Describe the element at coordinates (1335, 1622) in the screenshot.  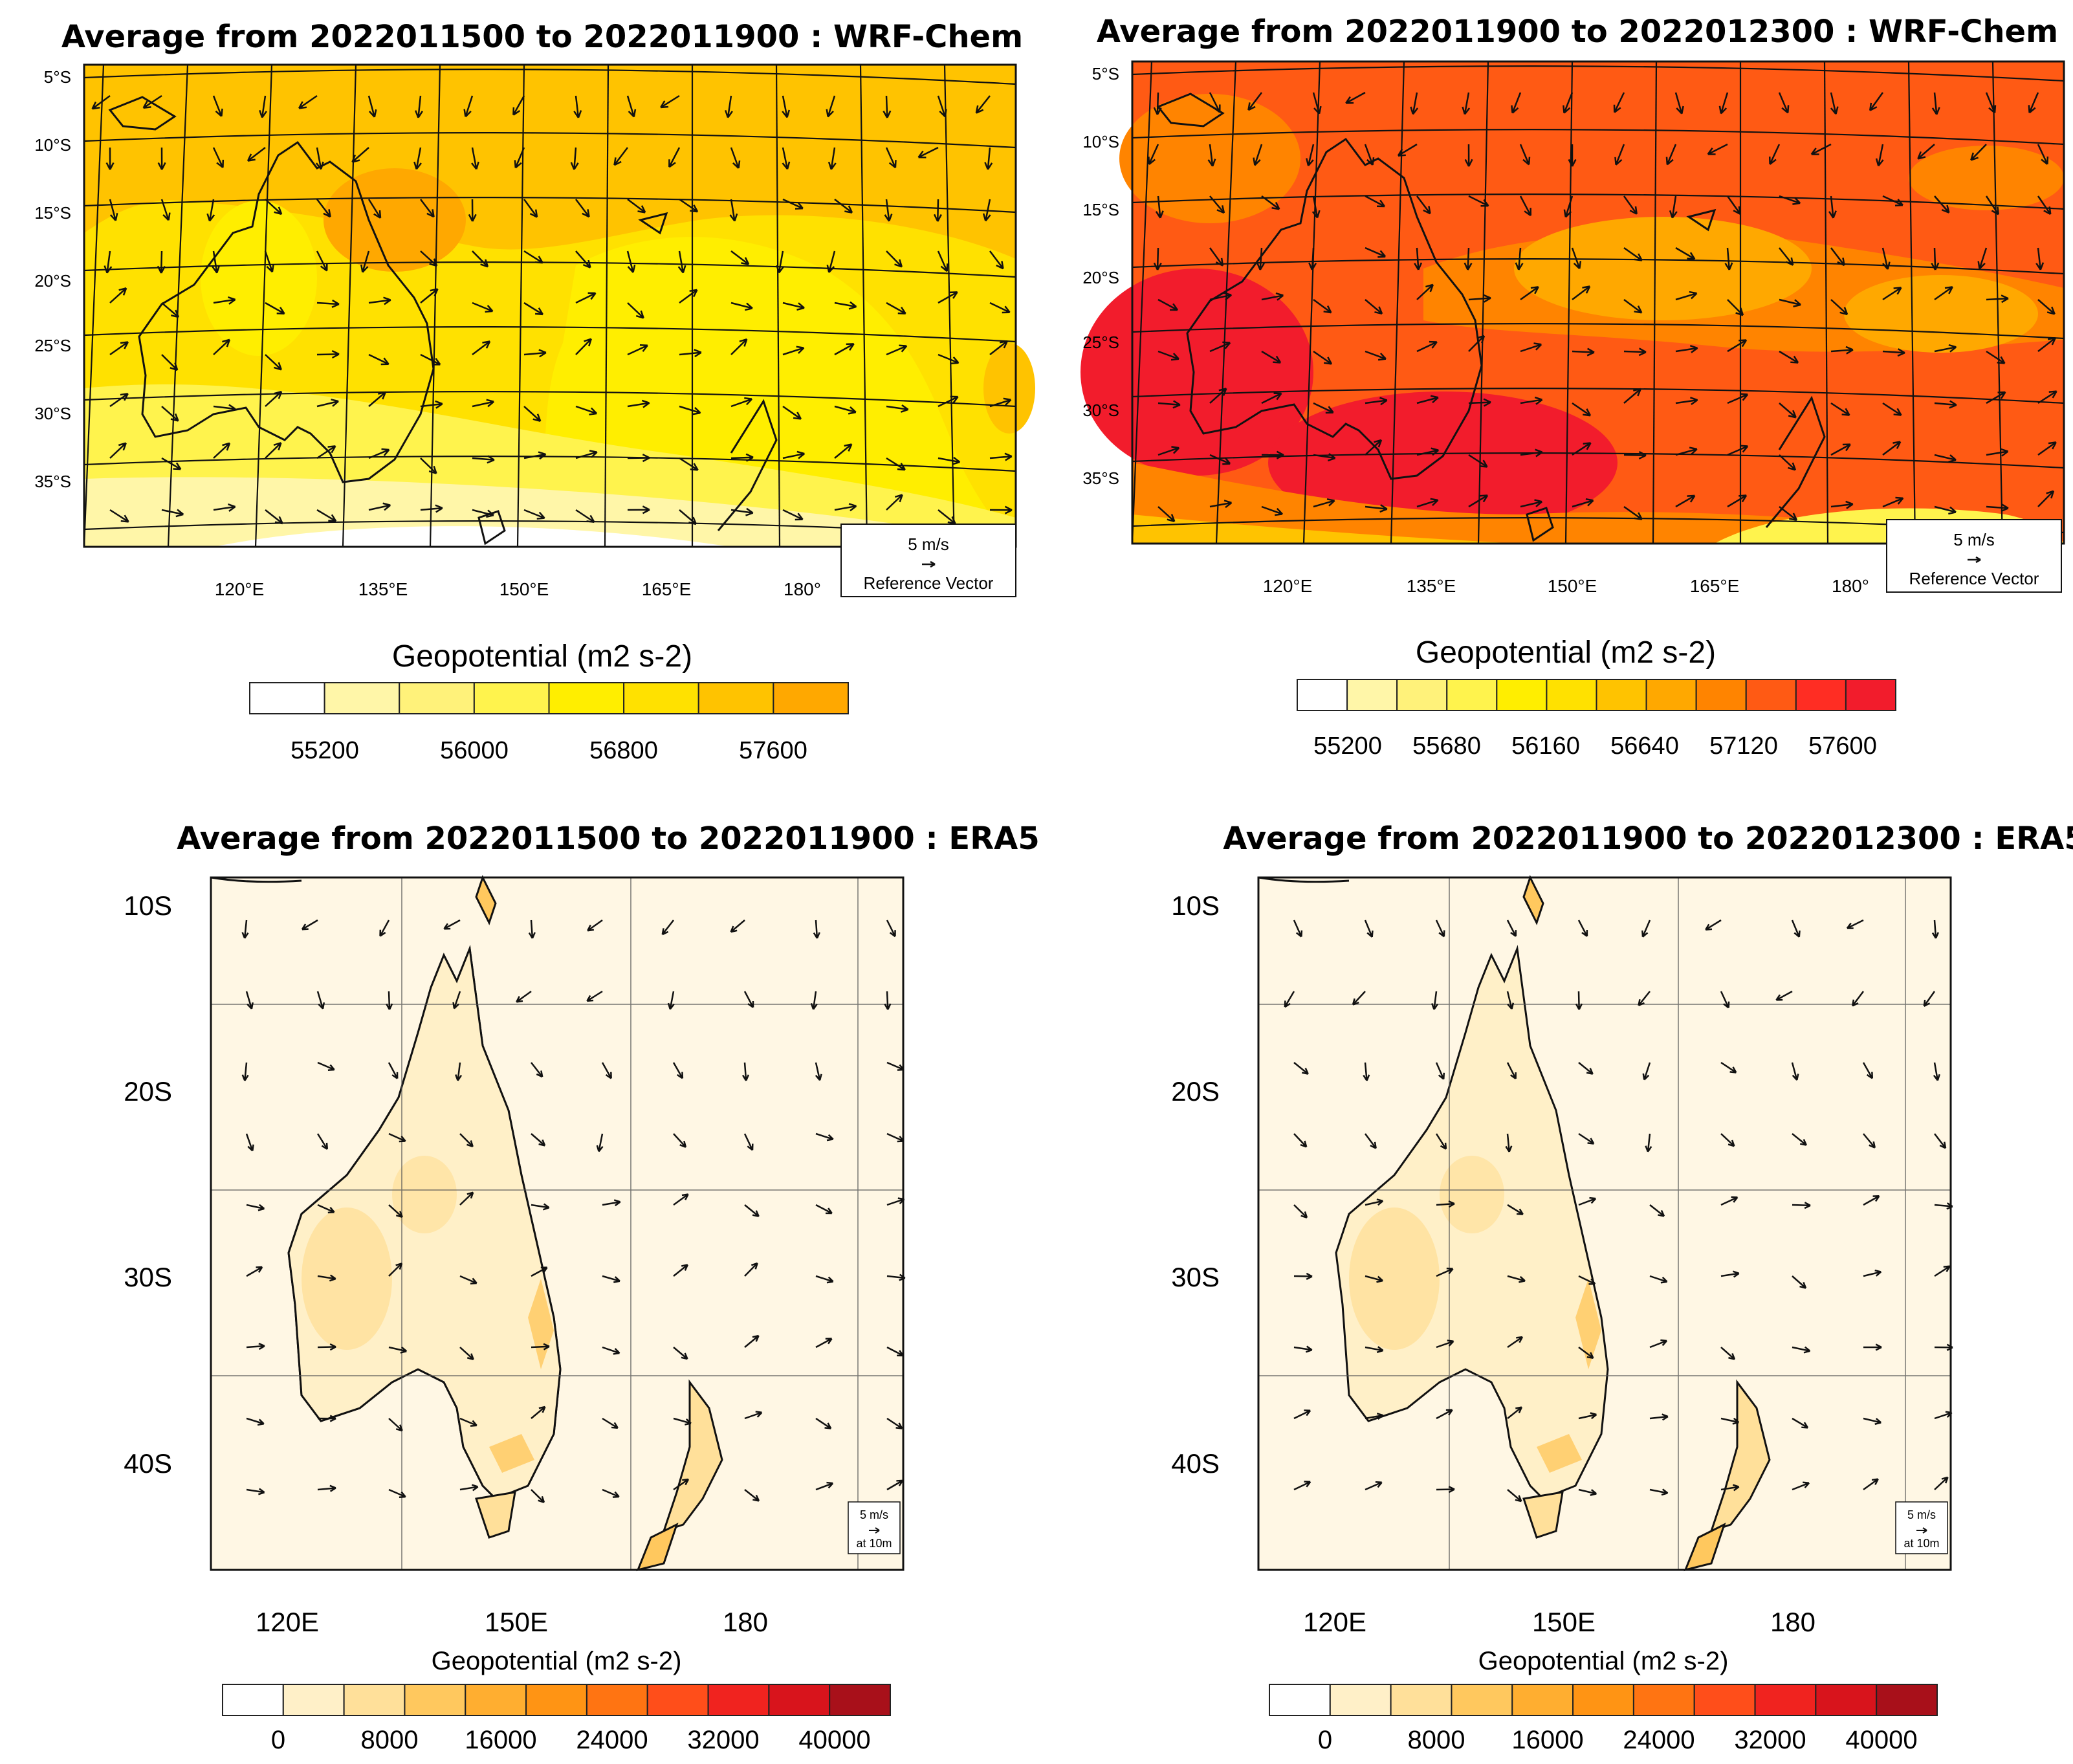
I see `lon-label: 120E` at that location.